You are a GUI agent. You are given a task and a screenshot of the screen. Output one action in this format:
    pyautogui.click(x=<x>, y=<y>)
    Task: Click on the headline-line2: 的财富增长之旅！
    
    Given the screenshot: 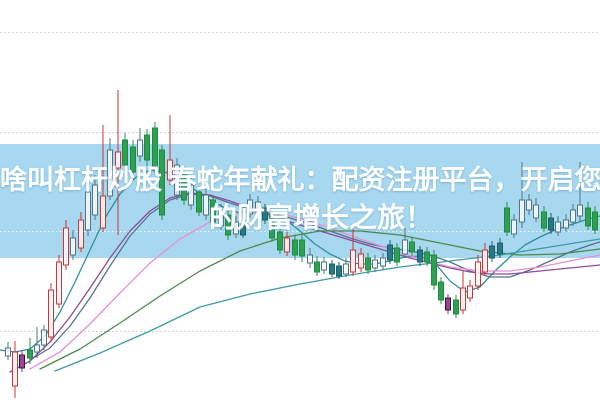 What is the action you would take?
    pyautogui.click(x=320, y=217)
    